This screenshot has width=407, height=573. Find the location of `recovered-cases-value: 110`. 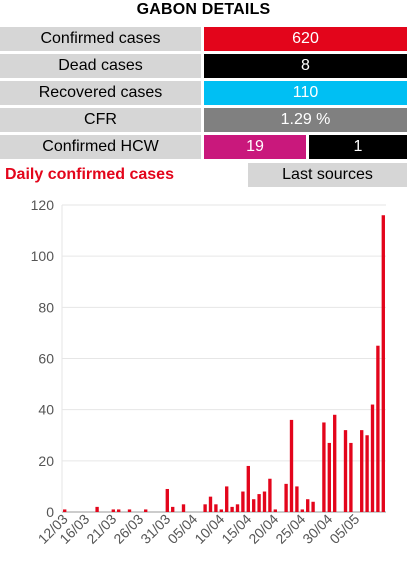

recovered-cases-value: 110 is located at coordinates (305, 93).